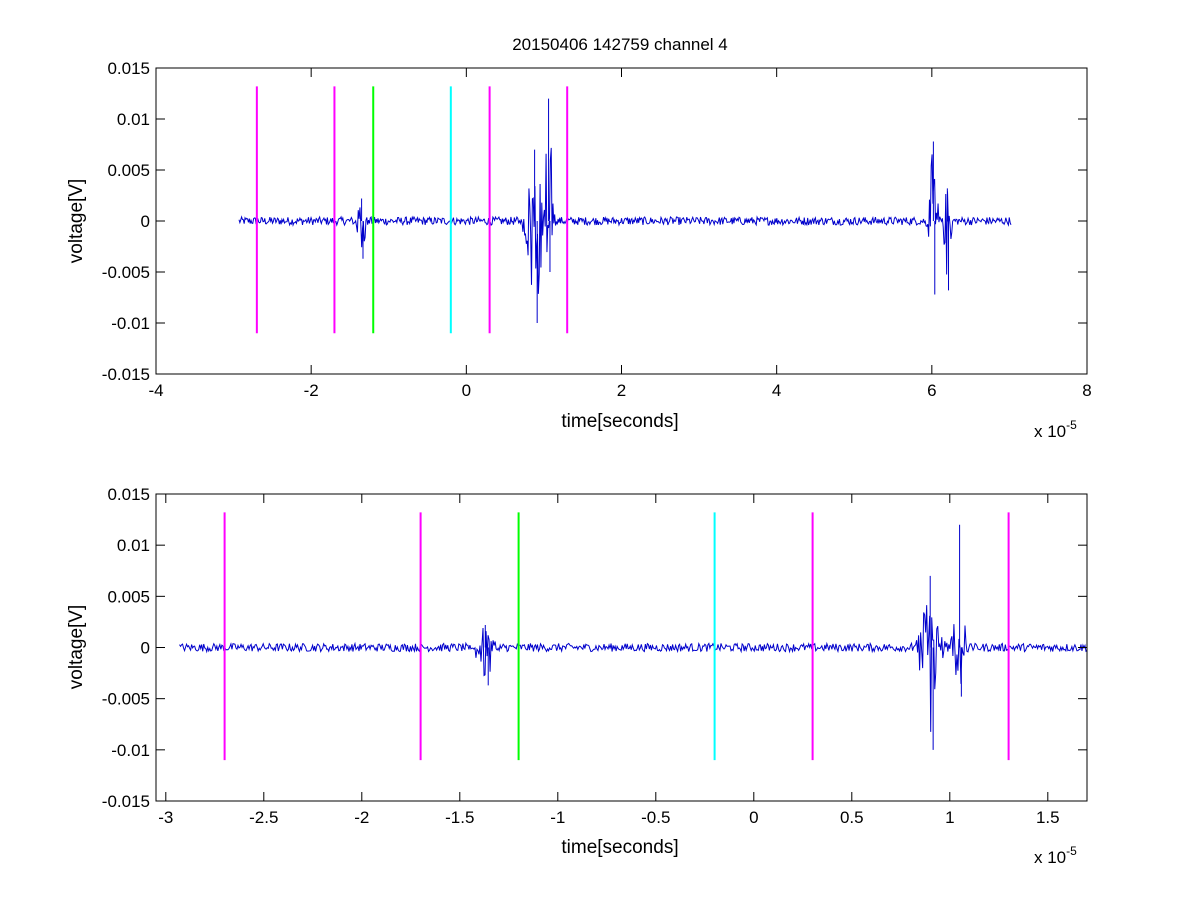  Describe the element at coordinates (126, 801) in the screenshot. I see `bottom-y-tick-label: -0.015` at that location.